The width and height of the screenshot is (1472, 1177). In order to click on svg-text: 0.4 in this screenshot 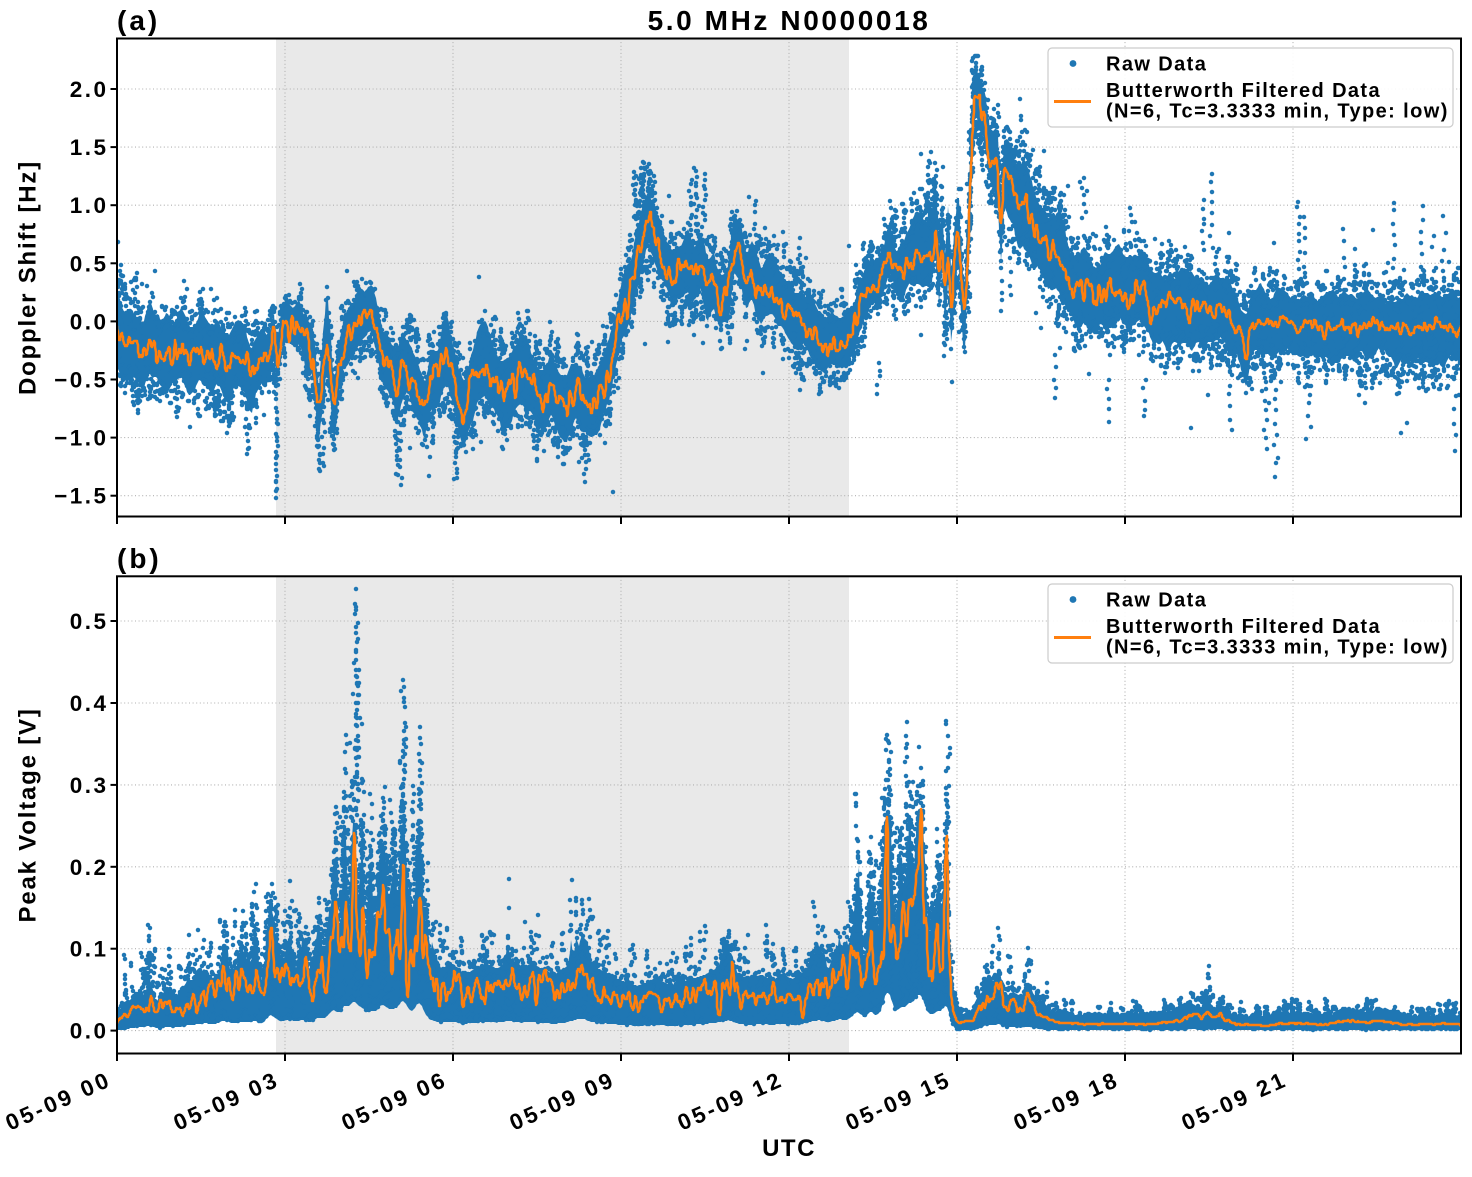, I will do `click(89, 703)`.